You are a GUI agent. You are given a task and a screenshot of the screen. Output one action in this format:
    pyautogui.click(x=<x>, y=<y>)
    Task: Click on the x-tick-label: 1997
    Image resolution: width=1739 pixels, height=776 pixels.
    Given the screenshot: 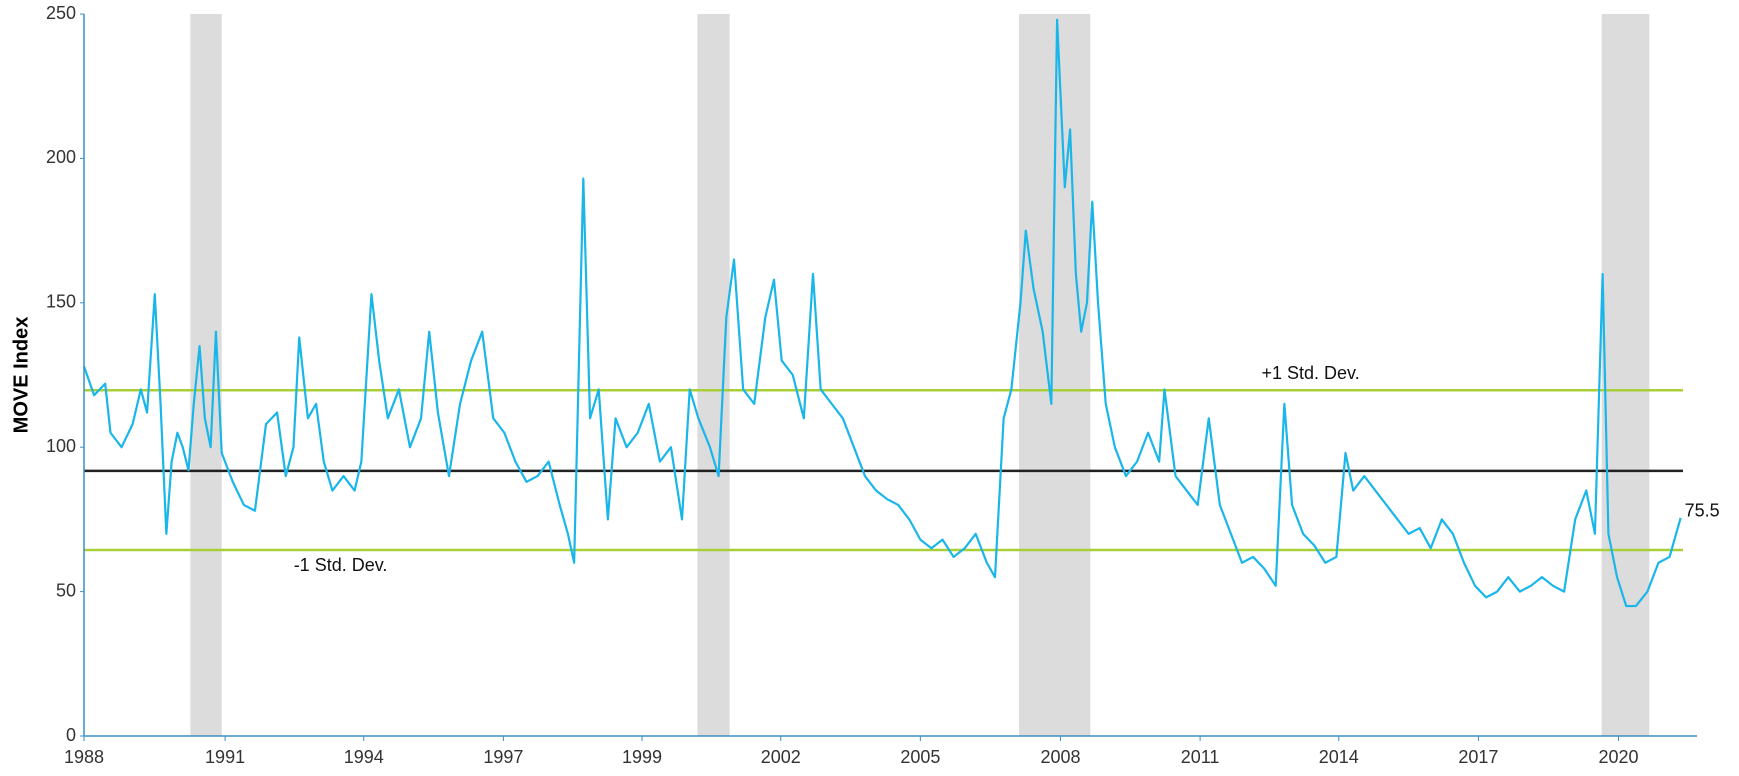 What is the action you would take?
    pyautogui.click(x=503, y=757)
    